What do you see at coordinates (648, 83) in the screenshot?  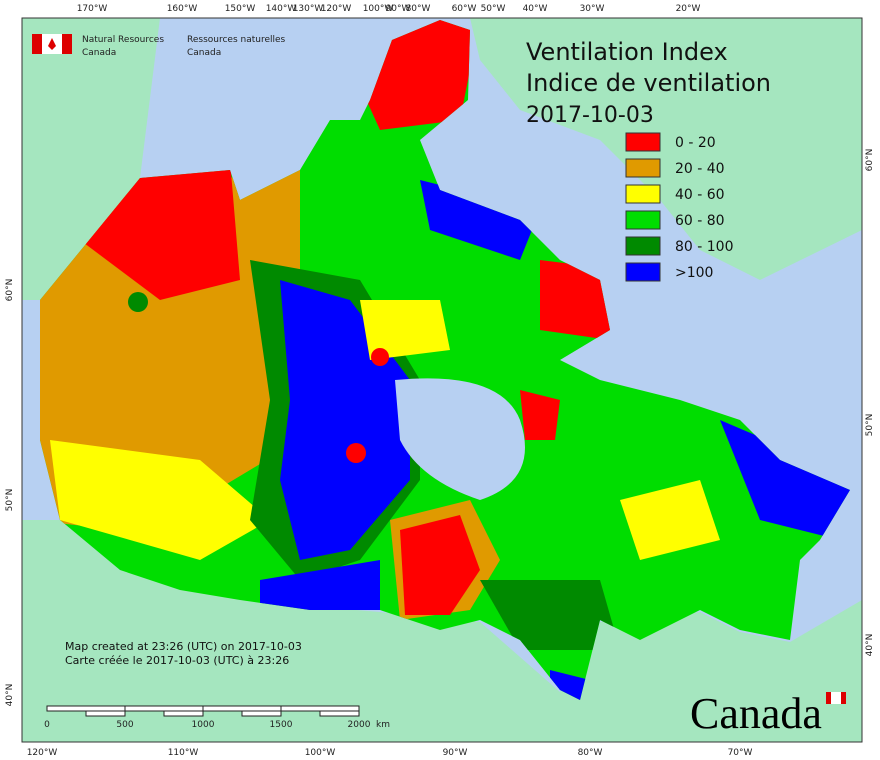 I see `map-title: Indice de ventilation` at bounding box center [648, 83].